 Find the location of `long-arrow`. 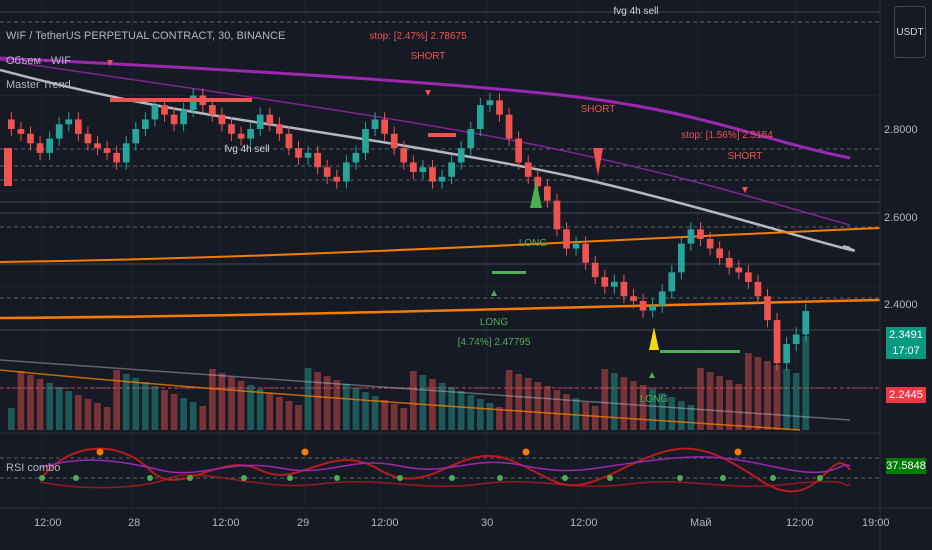

long-arrow is located at coordinates (536, 194).